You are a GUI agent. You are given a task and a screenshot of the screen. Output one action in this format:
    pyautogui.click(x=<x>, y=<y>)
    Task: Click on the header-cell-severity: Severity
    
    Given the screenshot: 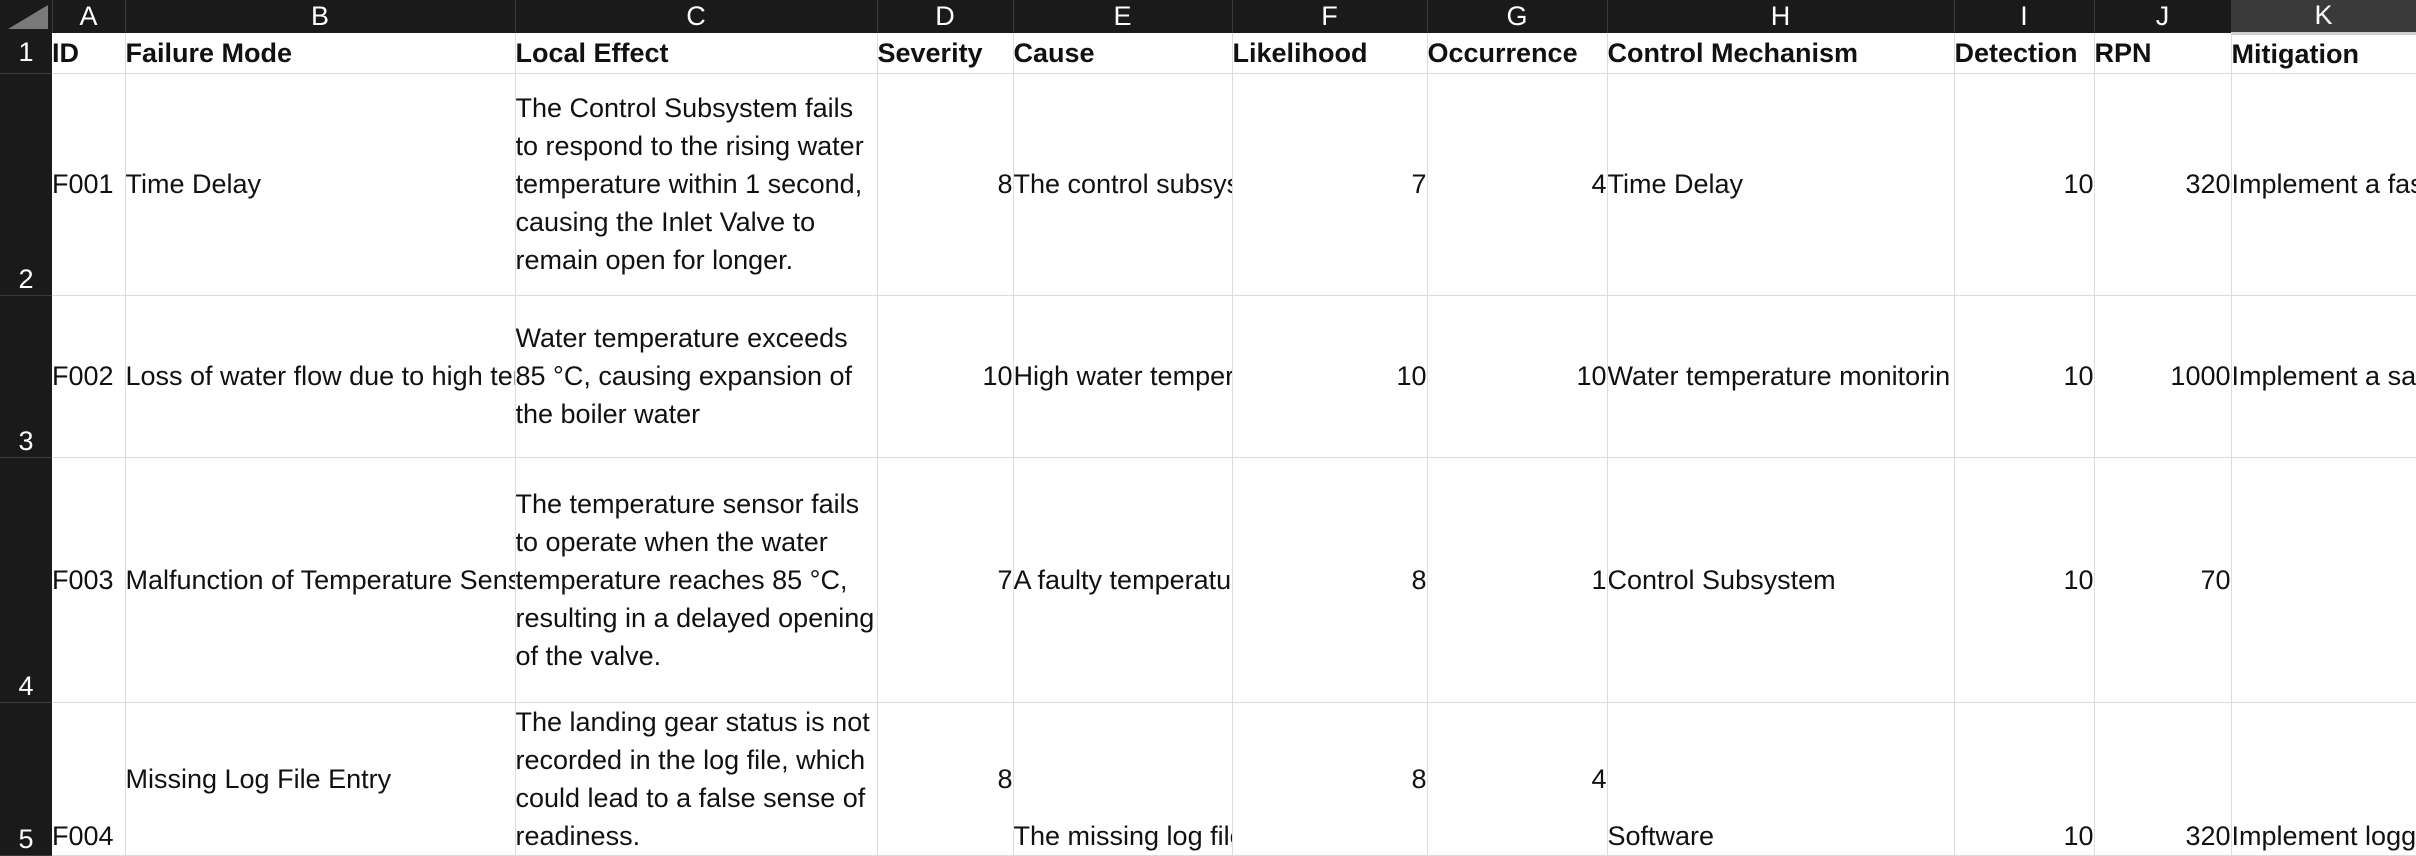 What is the action you would take?
    pyautogui.click(x=945, y=53)
    